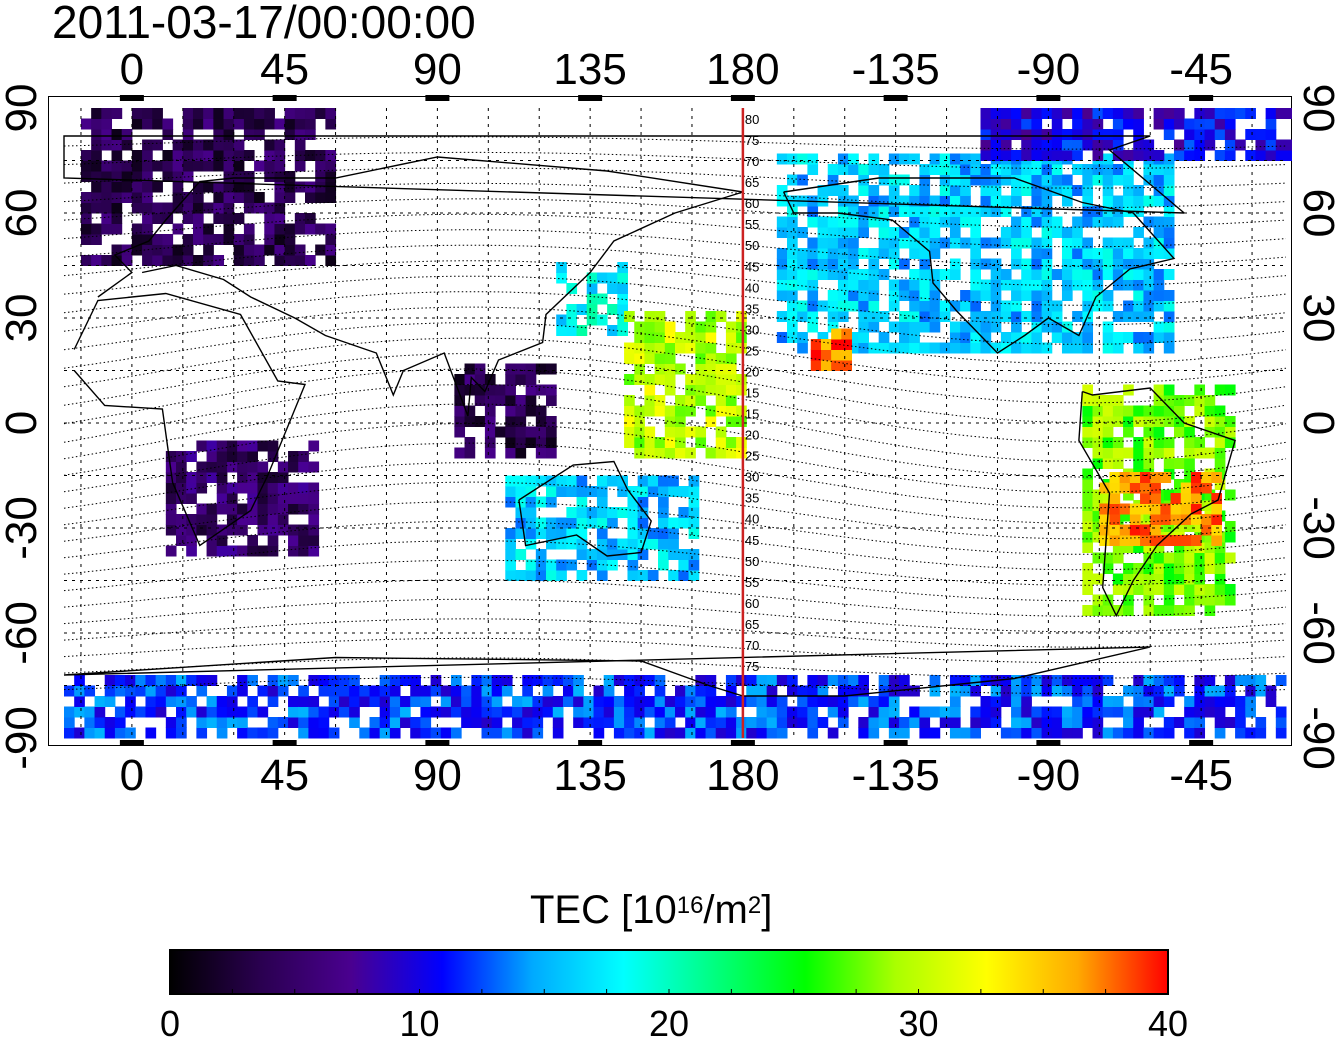  What do you see at coordinates (437, 775) in the screenshot?
I see `bottom-lon-label: 90` at bounding box center [437, 775].